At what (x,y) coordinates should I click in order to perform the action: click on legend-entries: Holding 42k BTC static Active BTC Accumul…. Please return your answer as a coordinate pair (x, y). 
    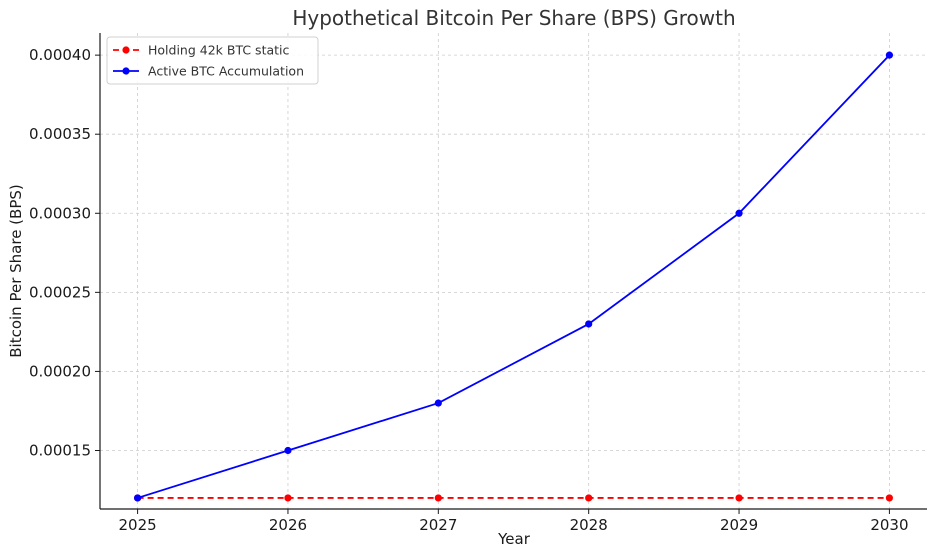
    Looking at the image, I should click on (208, 61).